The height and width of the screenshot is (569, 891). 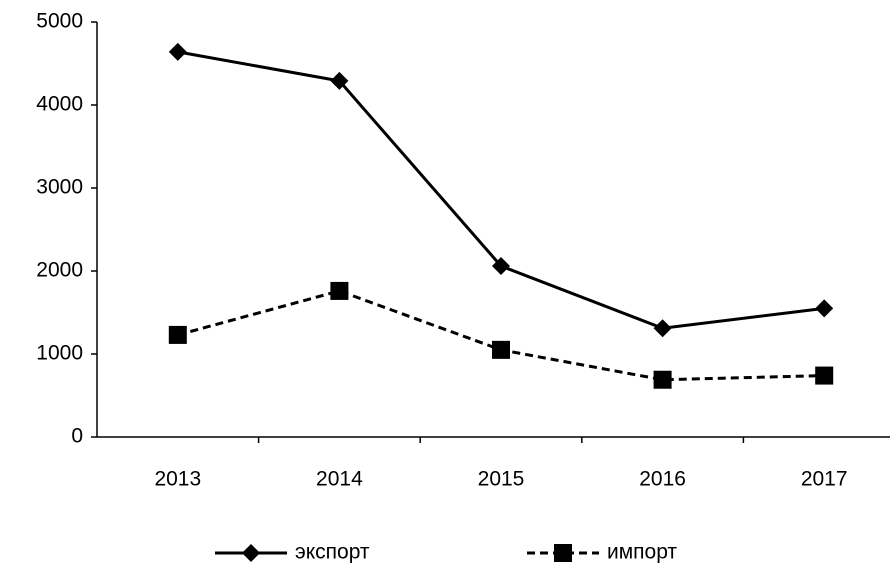 What do you see at coordinates (77, 436) in the screenshot?
I see `y-tick-label: 0` at bounding box center [77, 436].